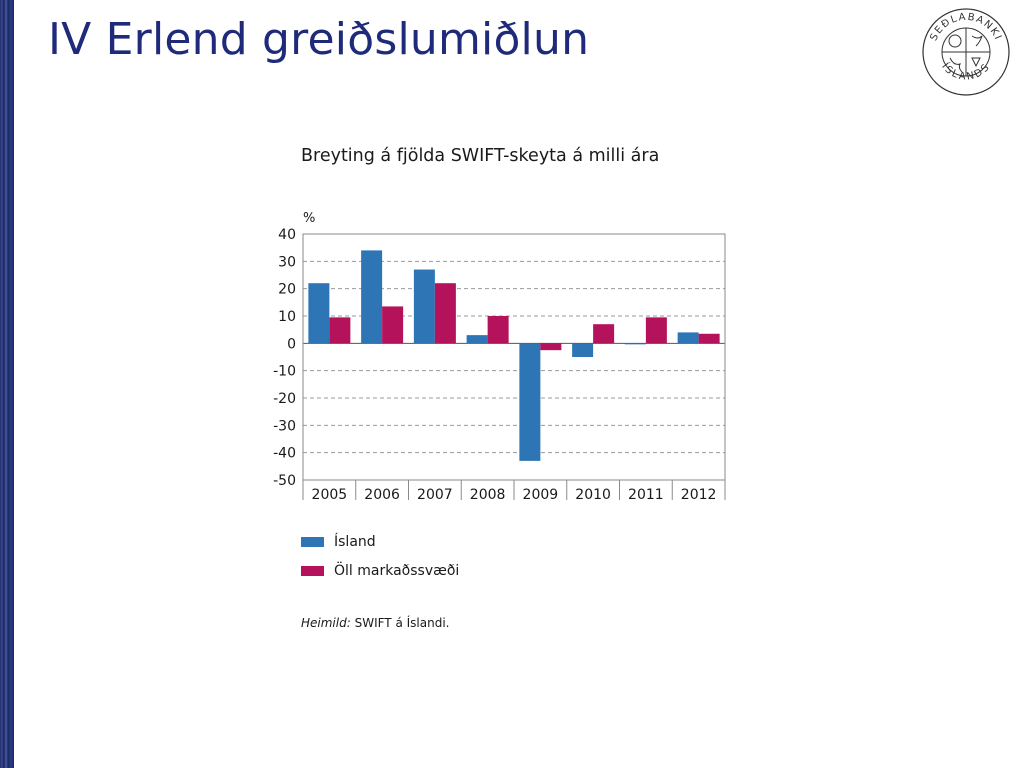  I want to click on bar-oll-markadssvaedi-2005, so click(340, 330).